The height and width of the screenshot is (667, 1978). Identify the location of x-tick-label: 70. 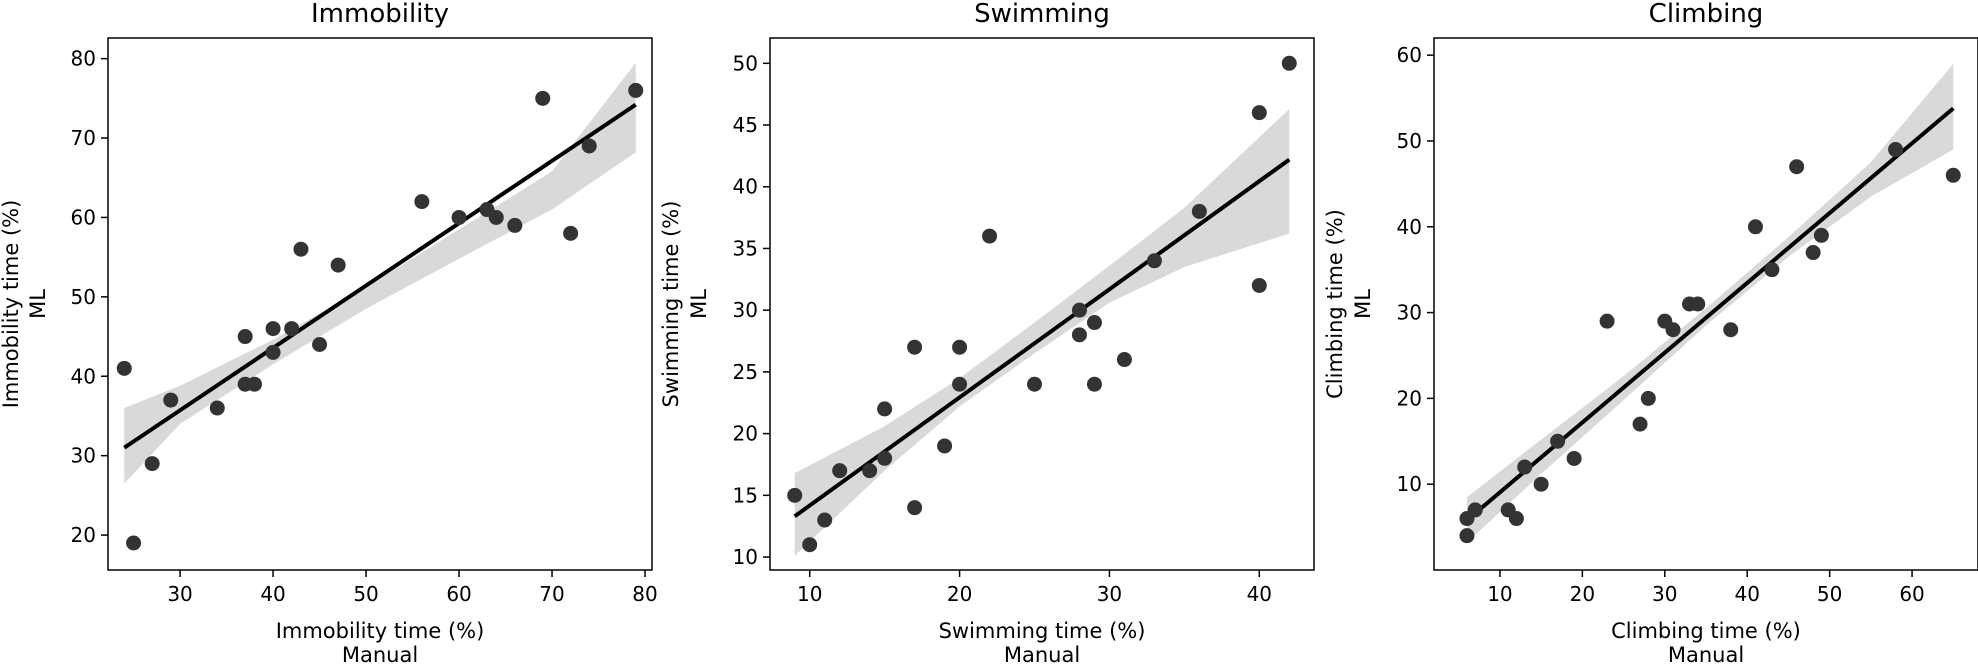
(551, 594).